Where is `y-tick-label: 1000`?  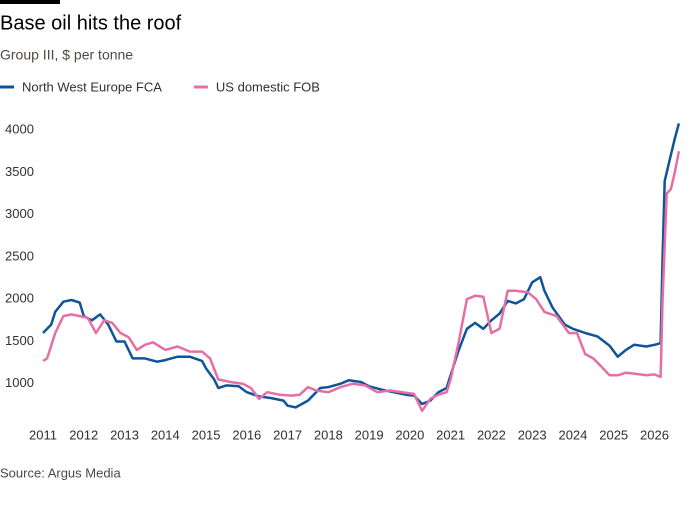 y-tick-label: 1000 is located at coordinates (19, 382).